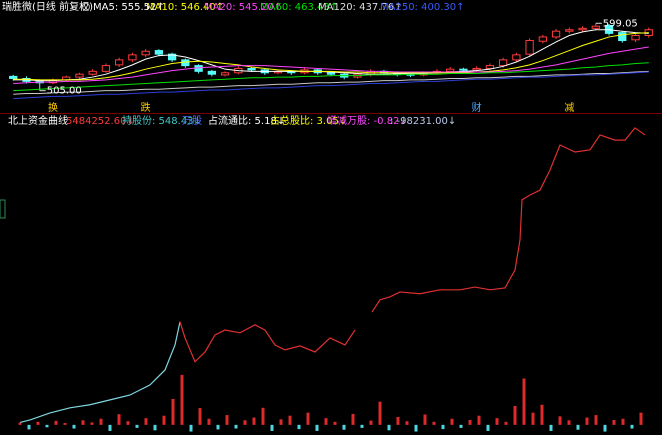 The image size is (662, 435). What do you see at coordinates (477, 107) in the screenshot?
I see `event-marker: 财` at bounding box center [477, 107].